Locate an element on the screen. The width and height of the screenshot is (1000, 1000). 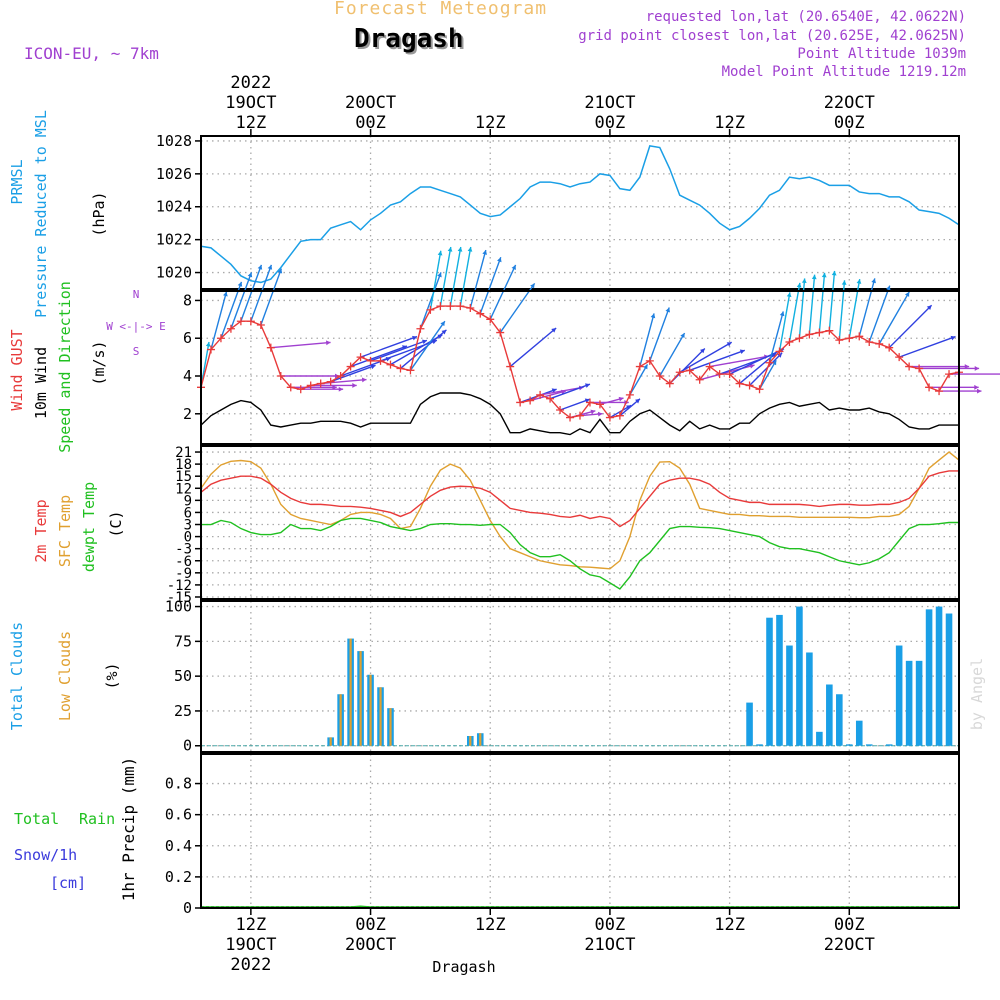
bottom-time-label: 19OCT is located at coordinates (250, 945).